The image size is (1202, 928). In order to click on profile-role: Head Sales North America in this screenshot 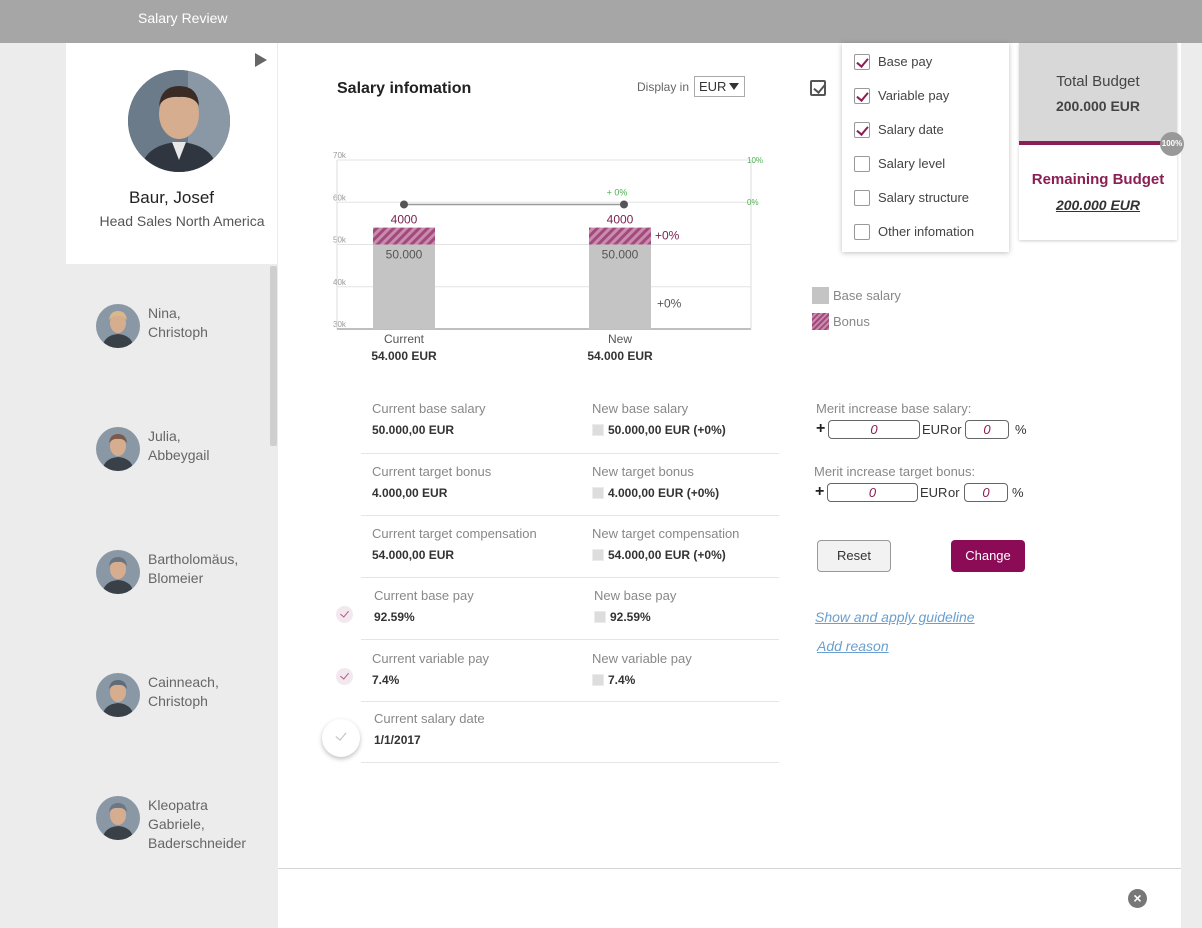, I will do `click(182, 221)`.